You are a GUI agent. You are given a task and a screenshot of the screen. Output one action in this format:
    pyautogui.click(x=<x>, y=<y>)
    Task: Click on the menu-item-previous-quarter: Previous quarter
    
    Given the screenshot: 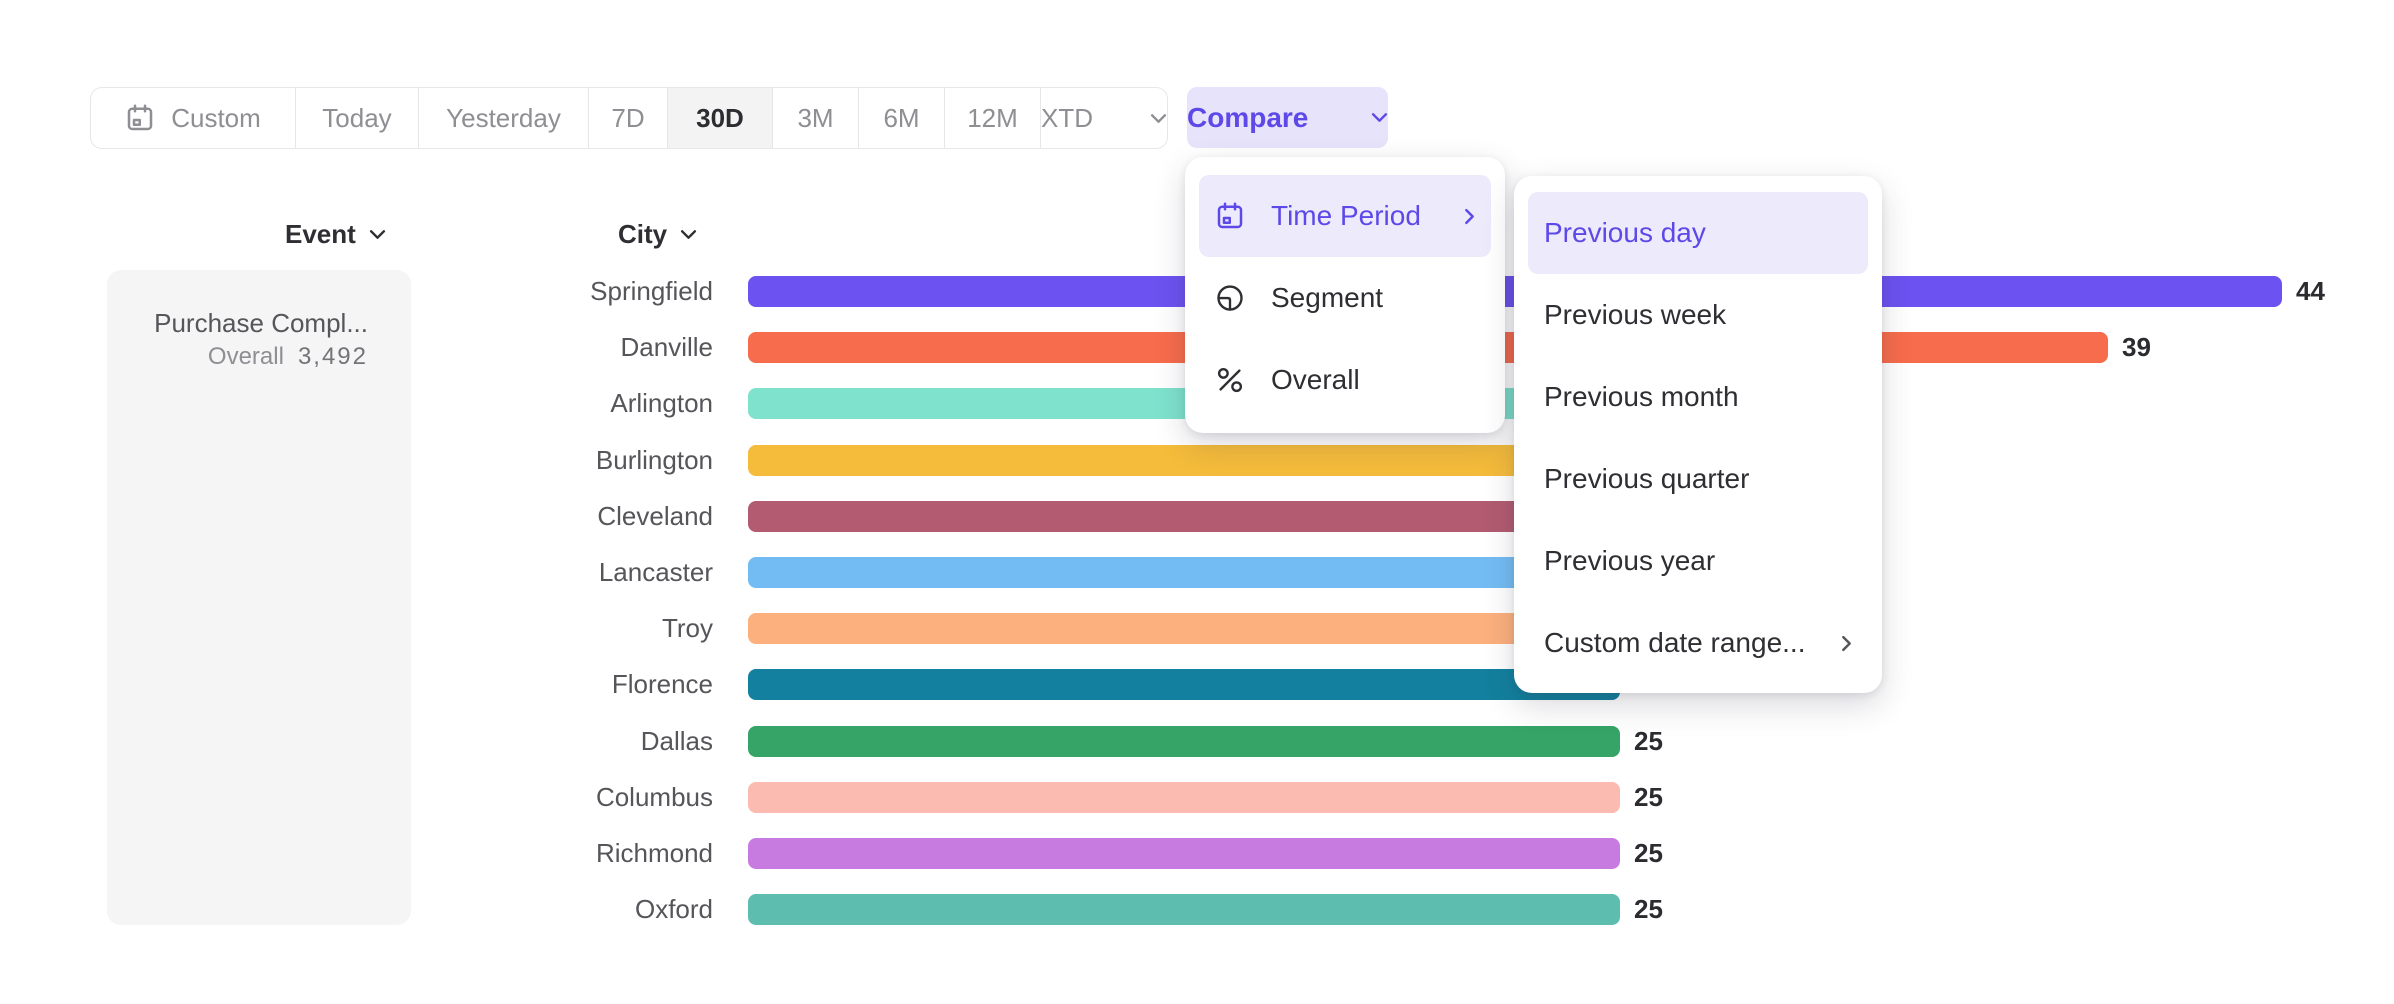 What is the action you would take?
    pyautogui.click(x=1698, y=479)
    